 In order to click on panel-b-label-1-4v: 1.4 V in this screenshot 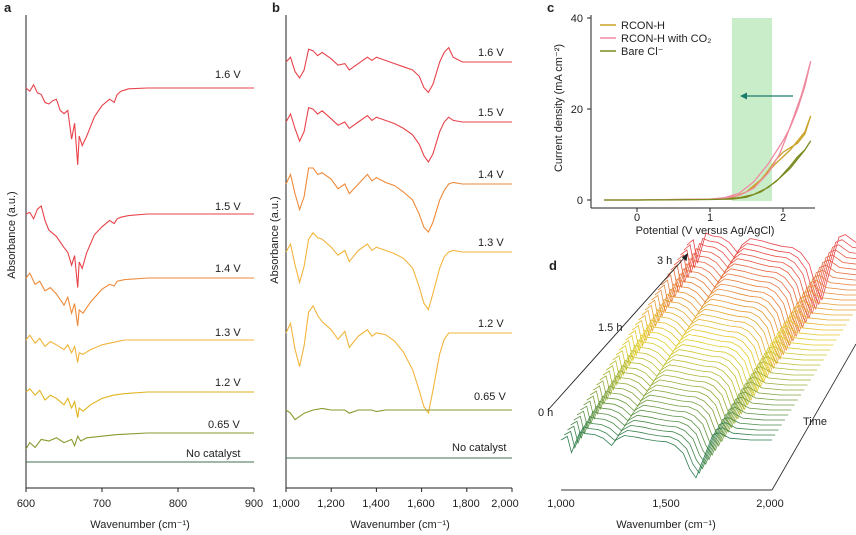, I will do `click(491, 175)`.